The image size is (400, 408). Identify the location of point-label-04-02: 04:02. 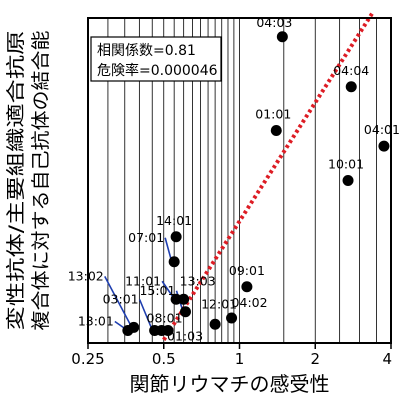
(250, 302).